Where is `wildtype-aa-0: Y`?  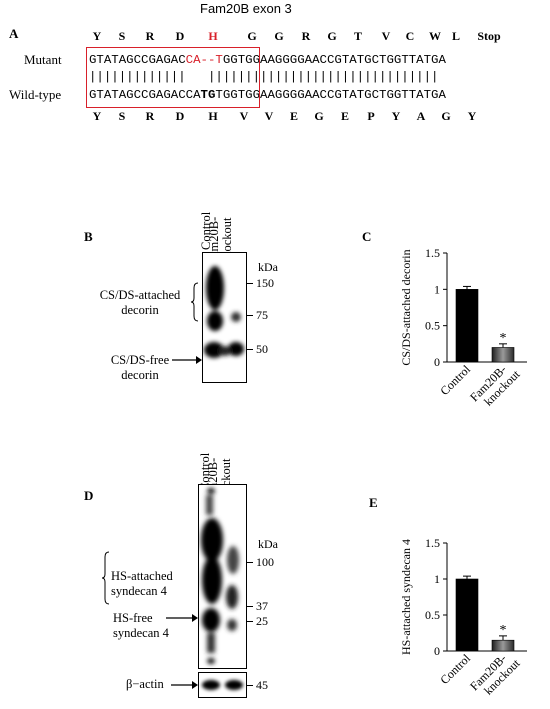 wildtype-aa-0: Y is located at coordinates (97, 116).